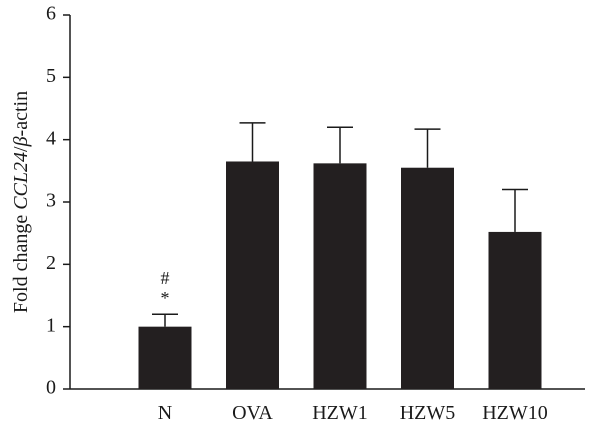 The image size is (600, 439). I want to click on x-tick-label: OVA, so click(252, 413).